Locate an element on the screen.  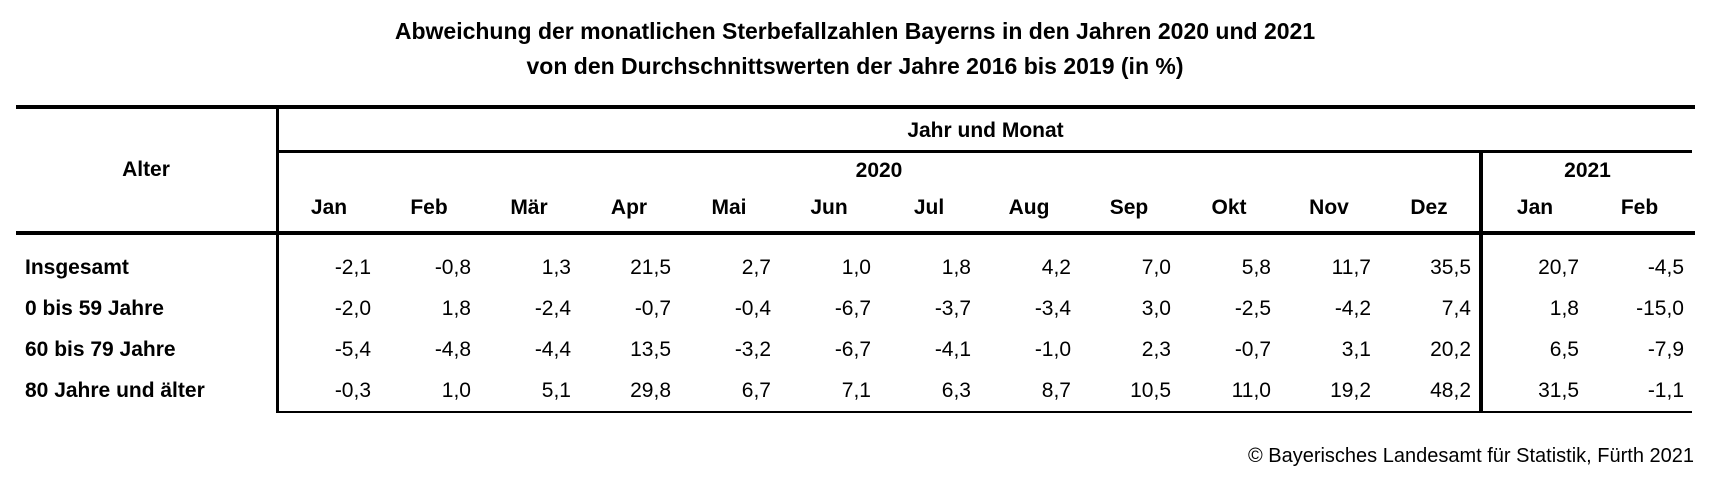
value-cell: -2,4 is located at coordinates (552, 308).